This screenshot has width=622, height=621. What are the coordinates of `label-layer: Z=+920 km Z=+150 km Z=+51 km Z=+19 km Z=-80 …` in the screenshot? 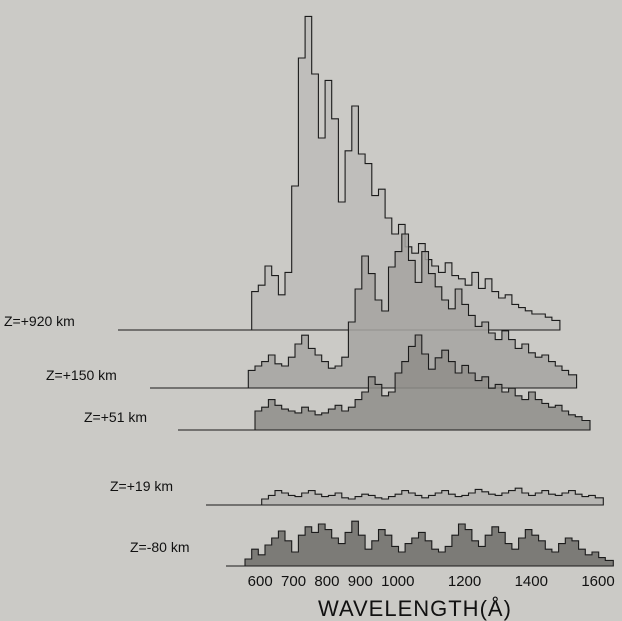 It's located at (97, 434).